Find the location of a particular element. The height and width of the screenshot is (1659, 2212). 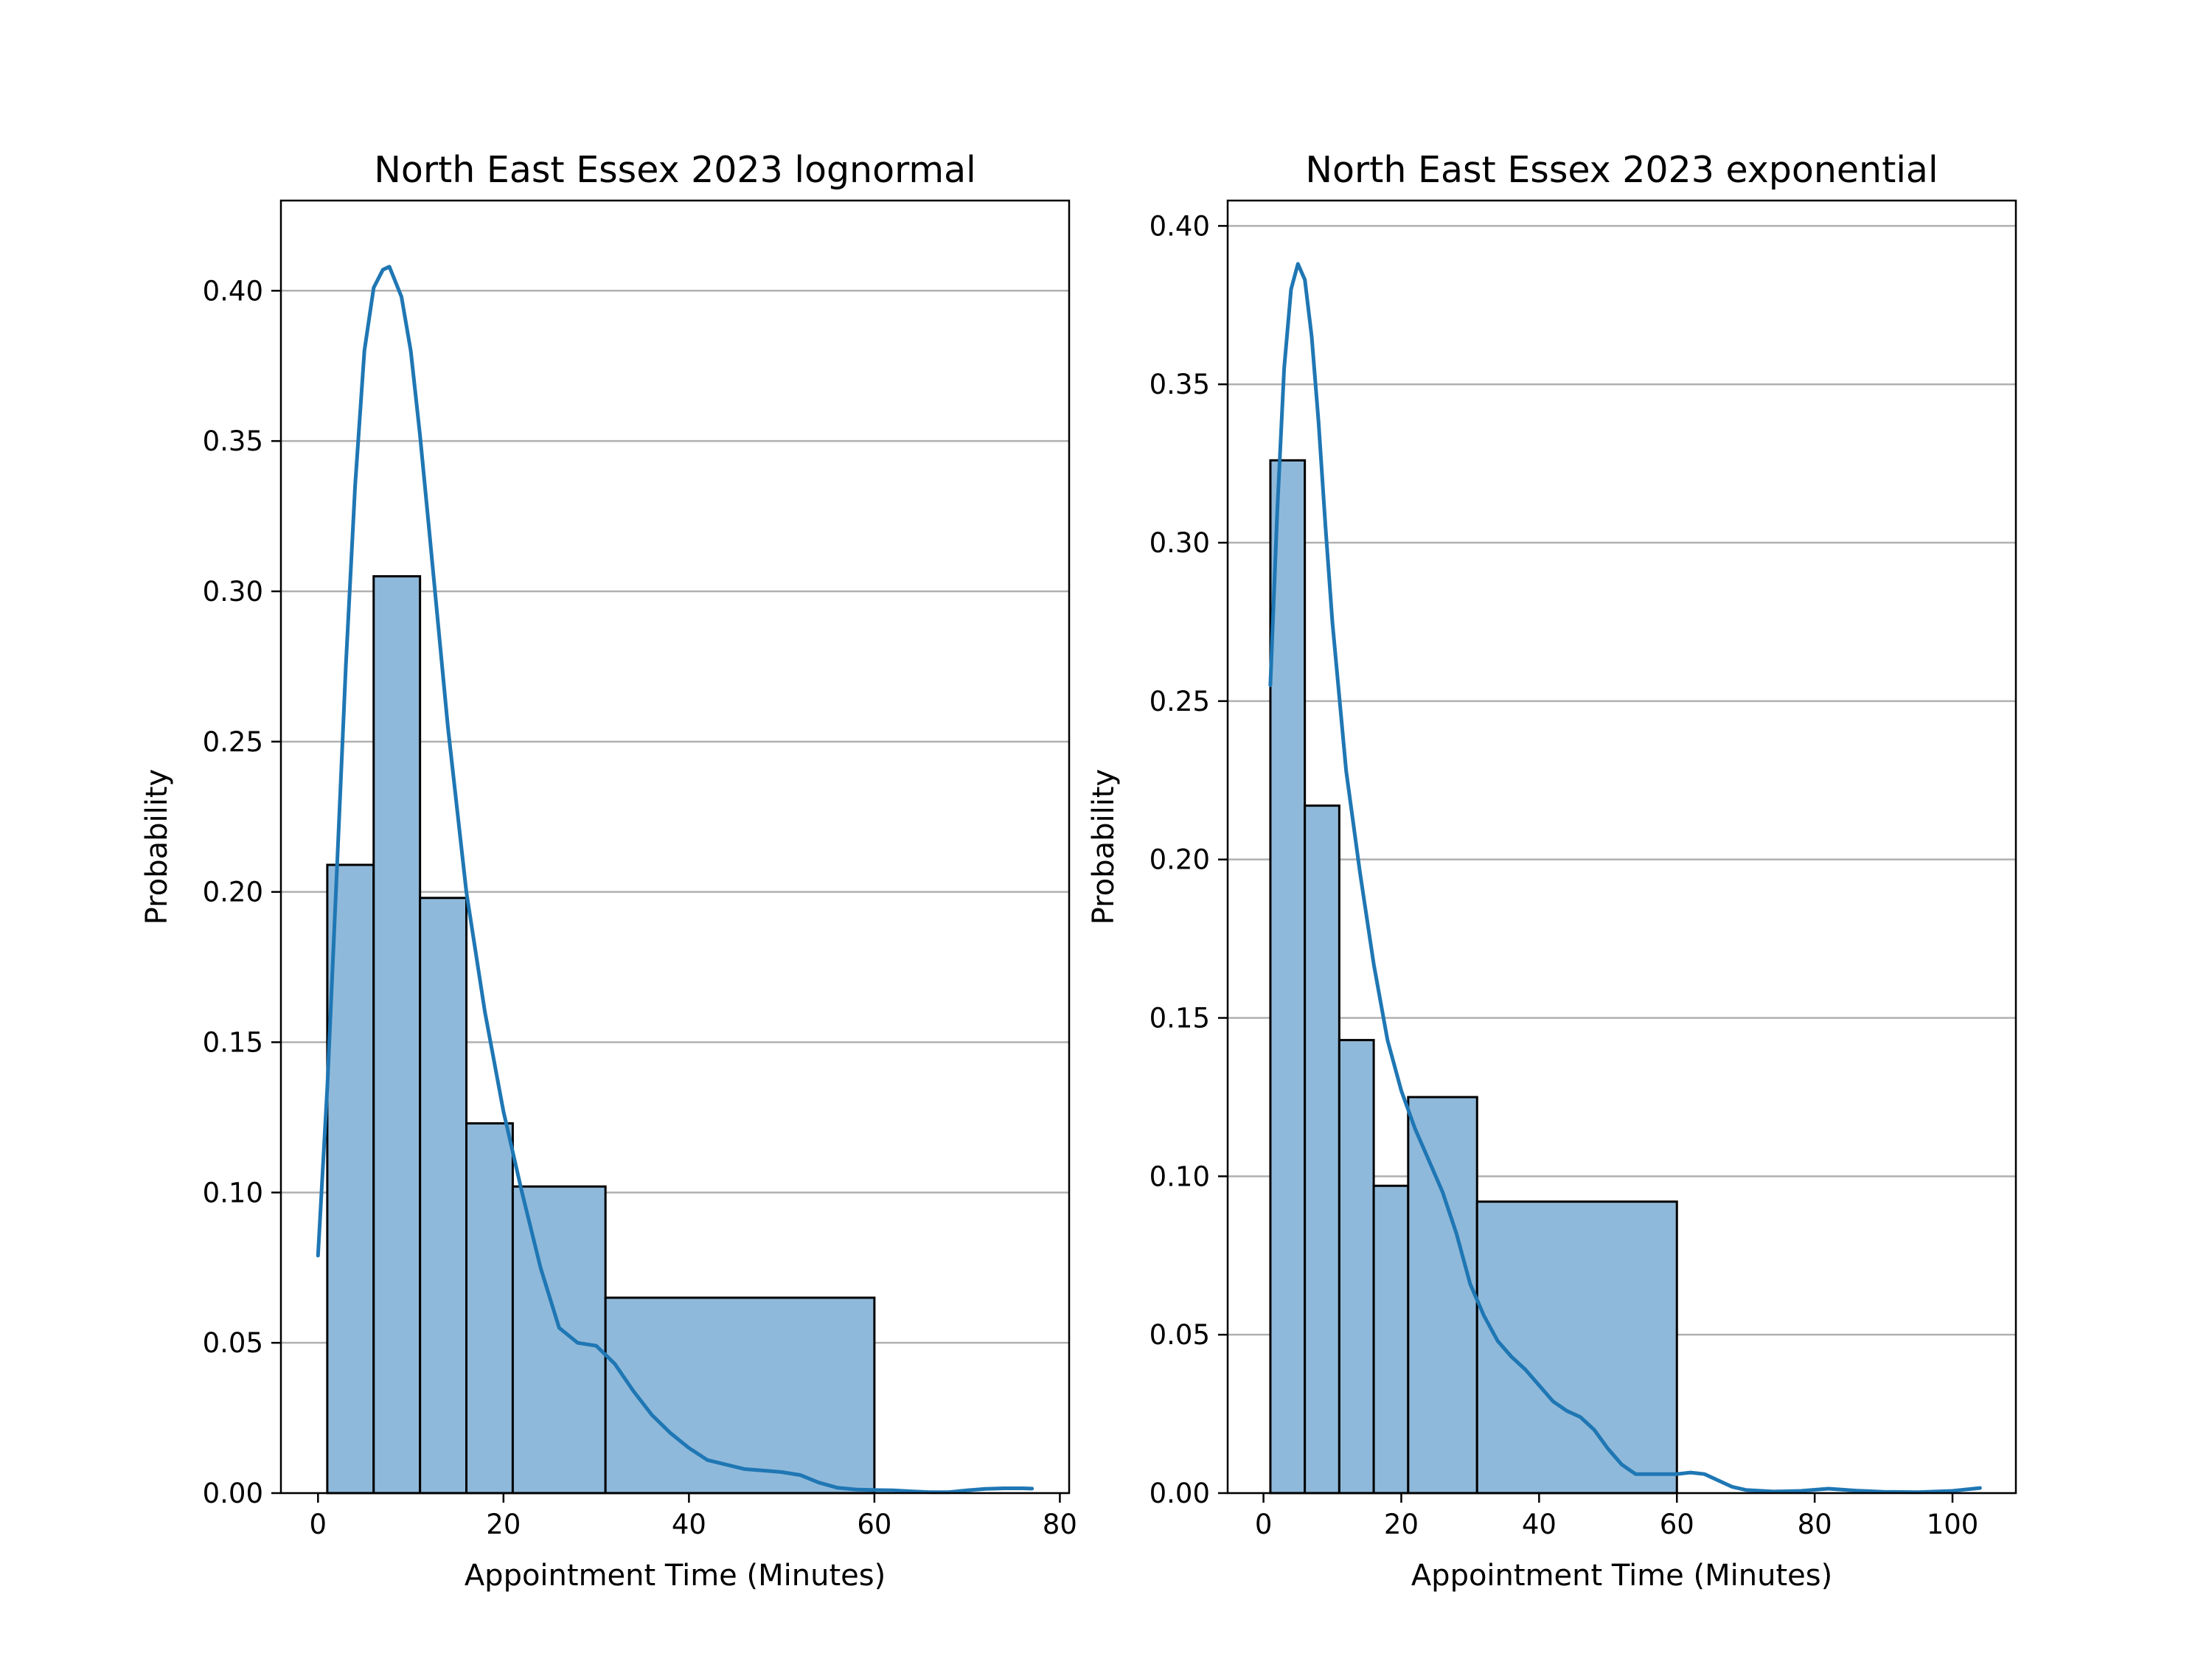

chart-title: North East Essex 2023 exponential is located at coordinates (1621, 170).